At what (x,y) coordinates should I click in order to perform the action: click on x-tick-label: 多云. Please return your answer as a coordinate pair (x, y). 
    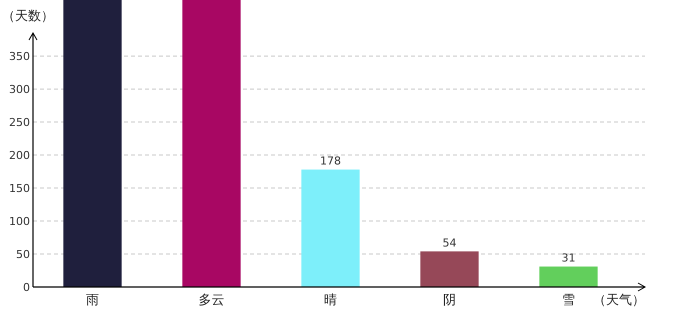
    Looking at the image, I should click on (211, 300).